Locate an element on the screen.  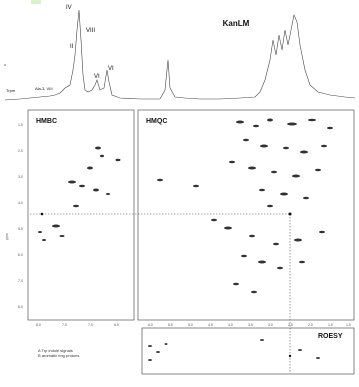
peak-label-iv: IV is located at coordinates (69, 8).